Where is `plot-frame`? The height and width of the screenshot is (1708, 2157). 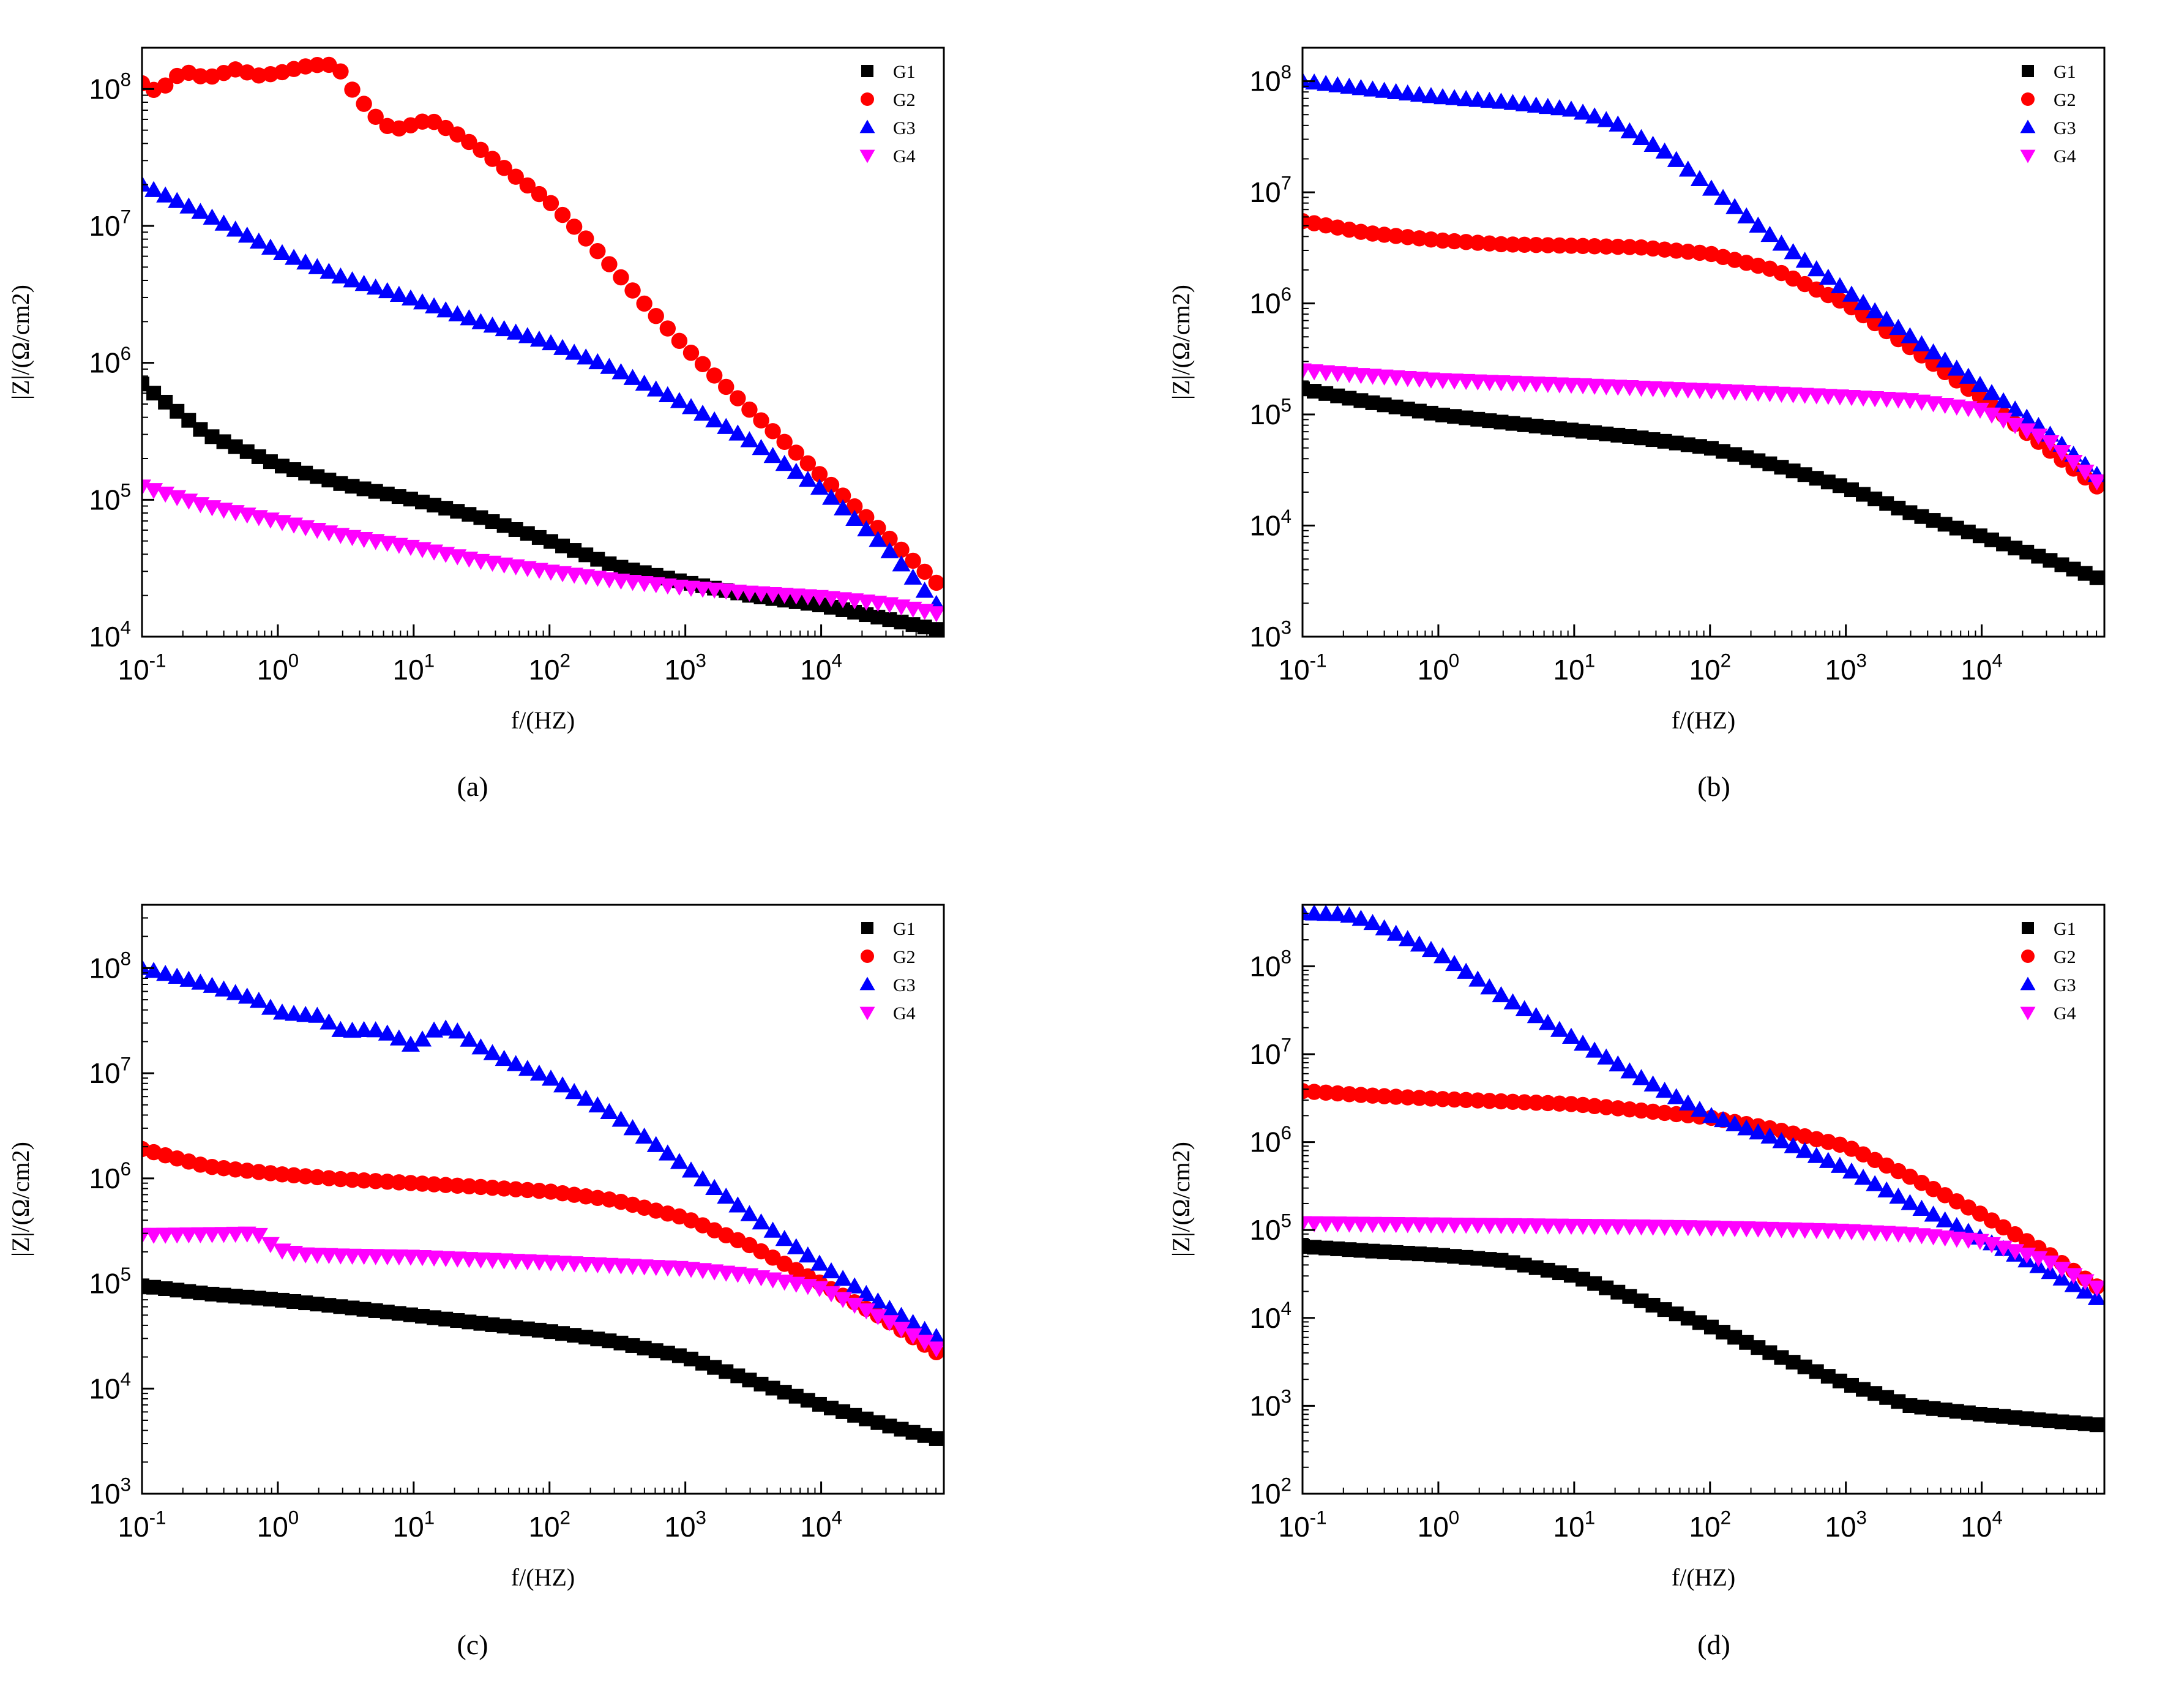
plot-frame is located at coordinates (1703, 1199).